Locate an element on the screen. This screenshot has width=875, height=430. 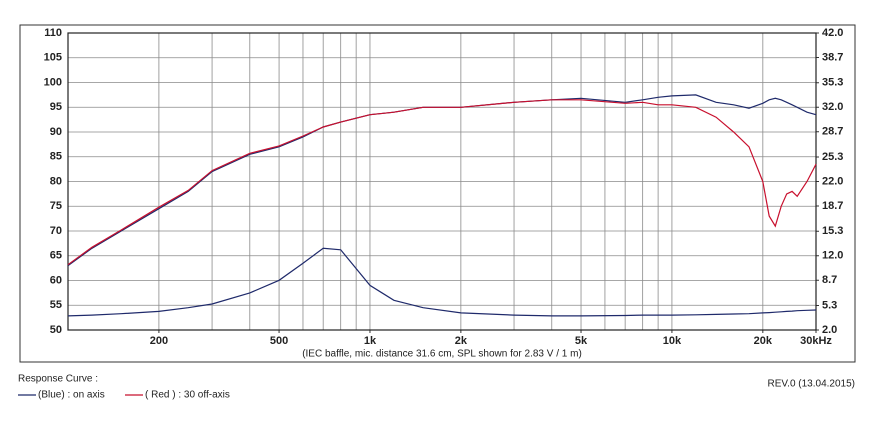
legend-title: Response Curve : is located at coordinates (58, 379).